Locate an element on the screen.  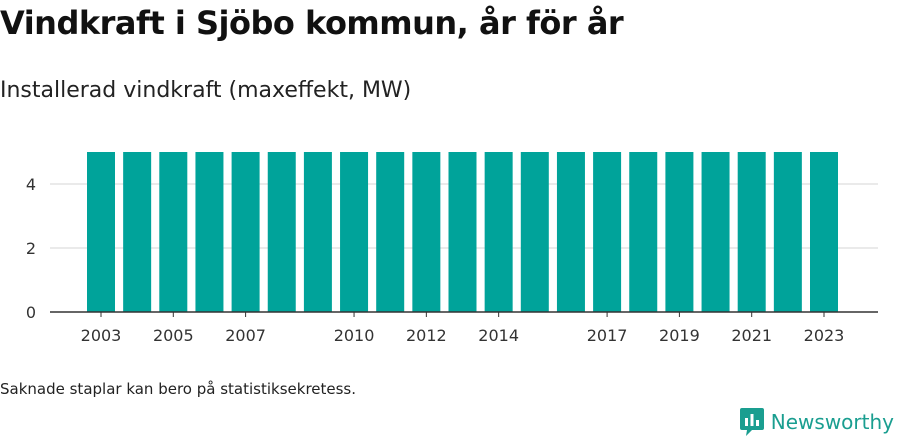
bar-2016 is located at coordinates (570, 232).